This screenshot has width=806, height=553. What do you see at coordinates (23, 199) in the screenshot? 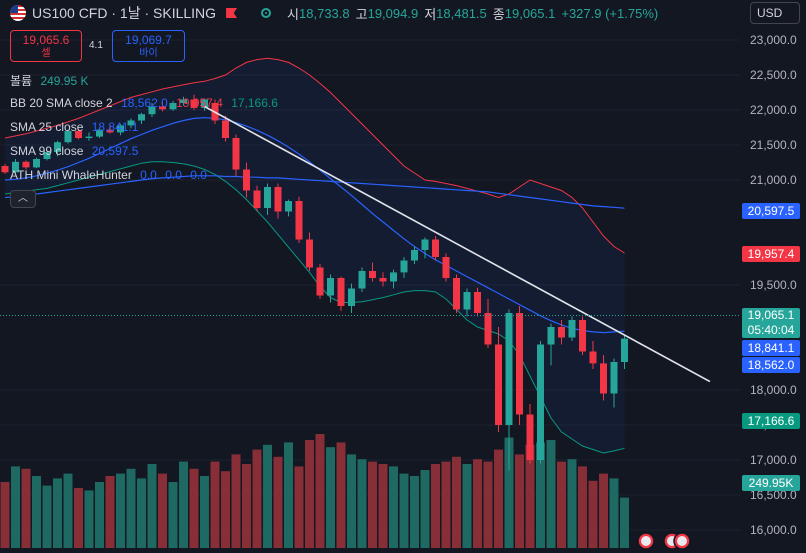
I see `collapse-legend-button: ︿` at bounding box center [23, 199].